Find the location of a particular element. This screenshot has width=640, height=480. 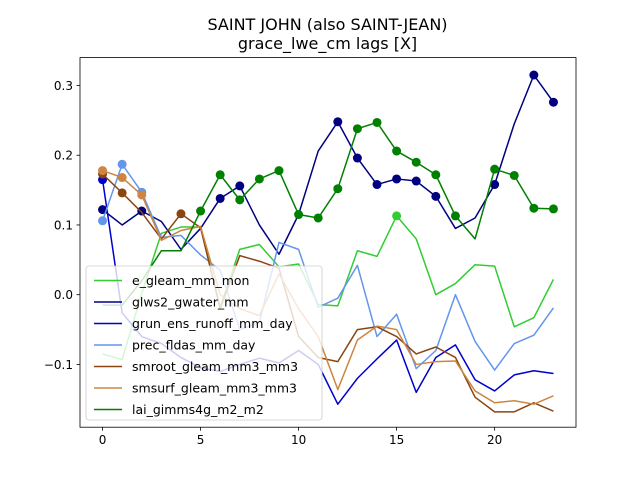

legend-label: smsurf_gleam_mm3_mm3 is located at coordinates (214, 388).